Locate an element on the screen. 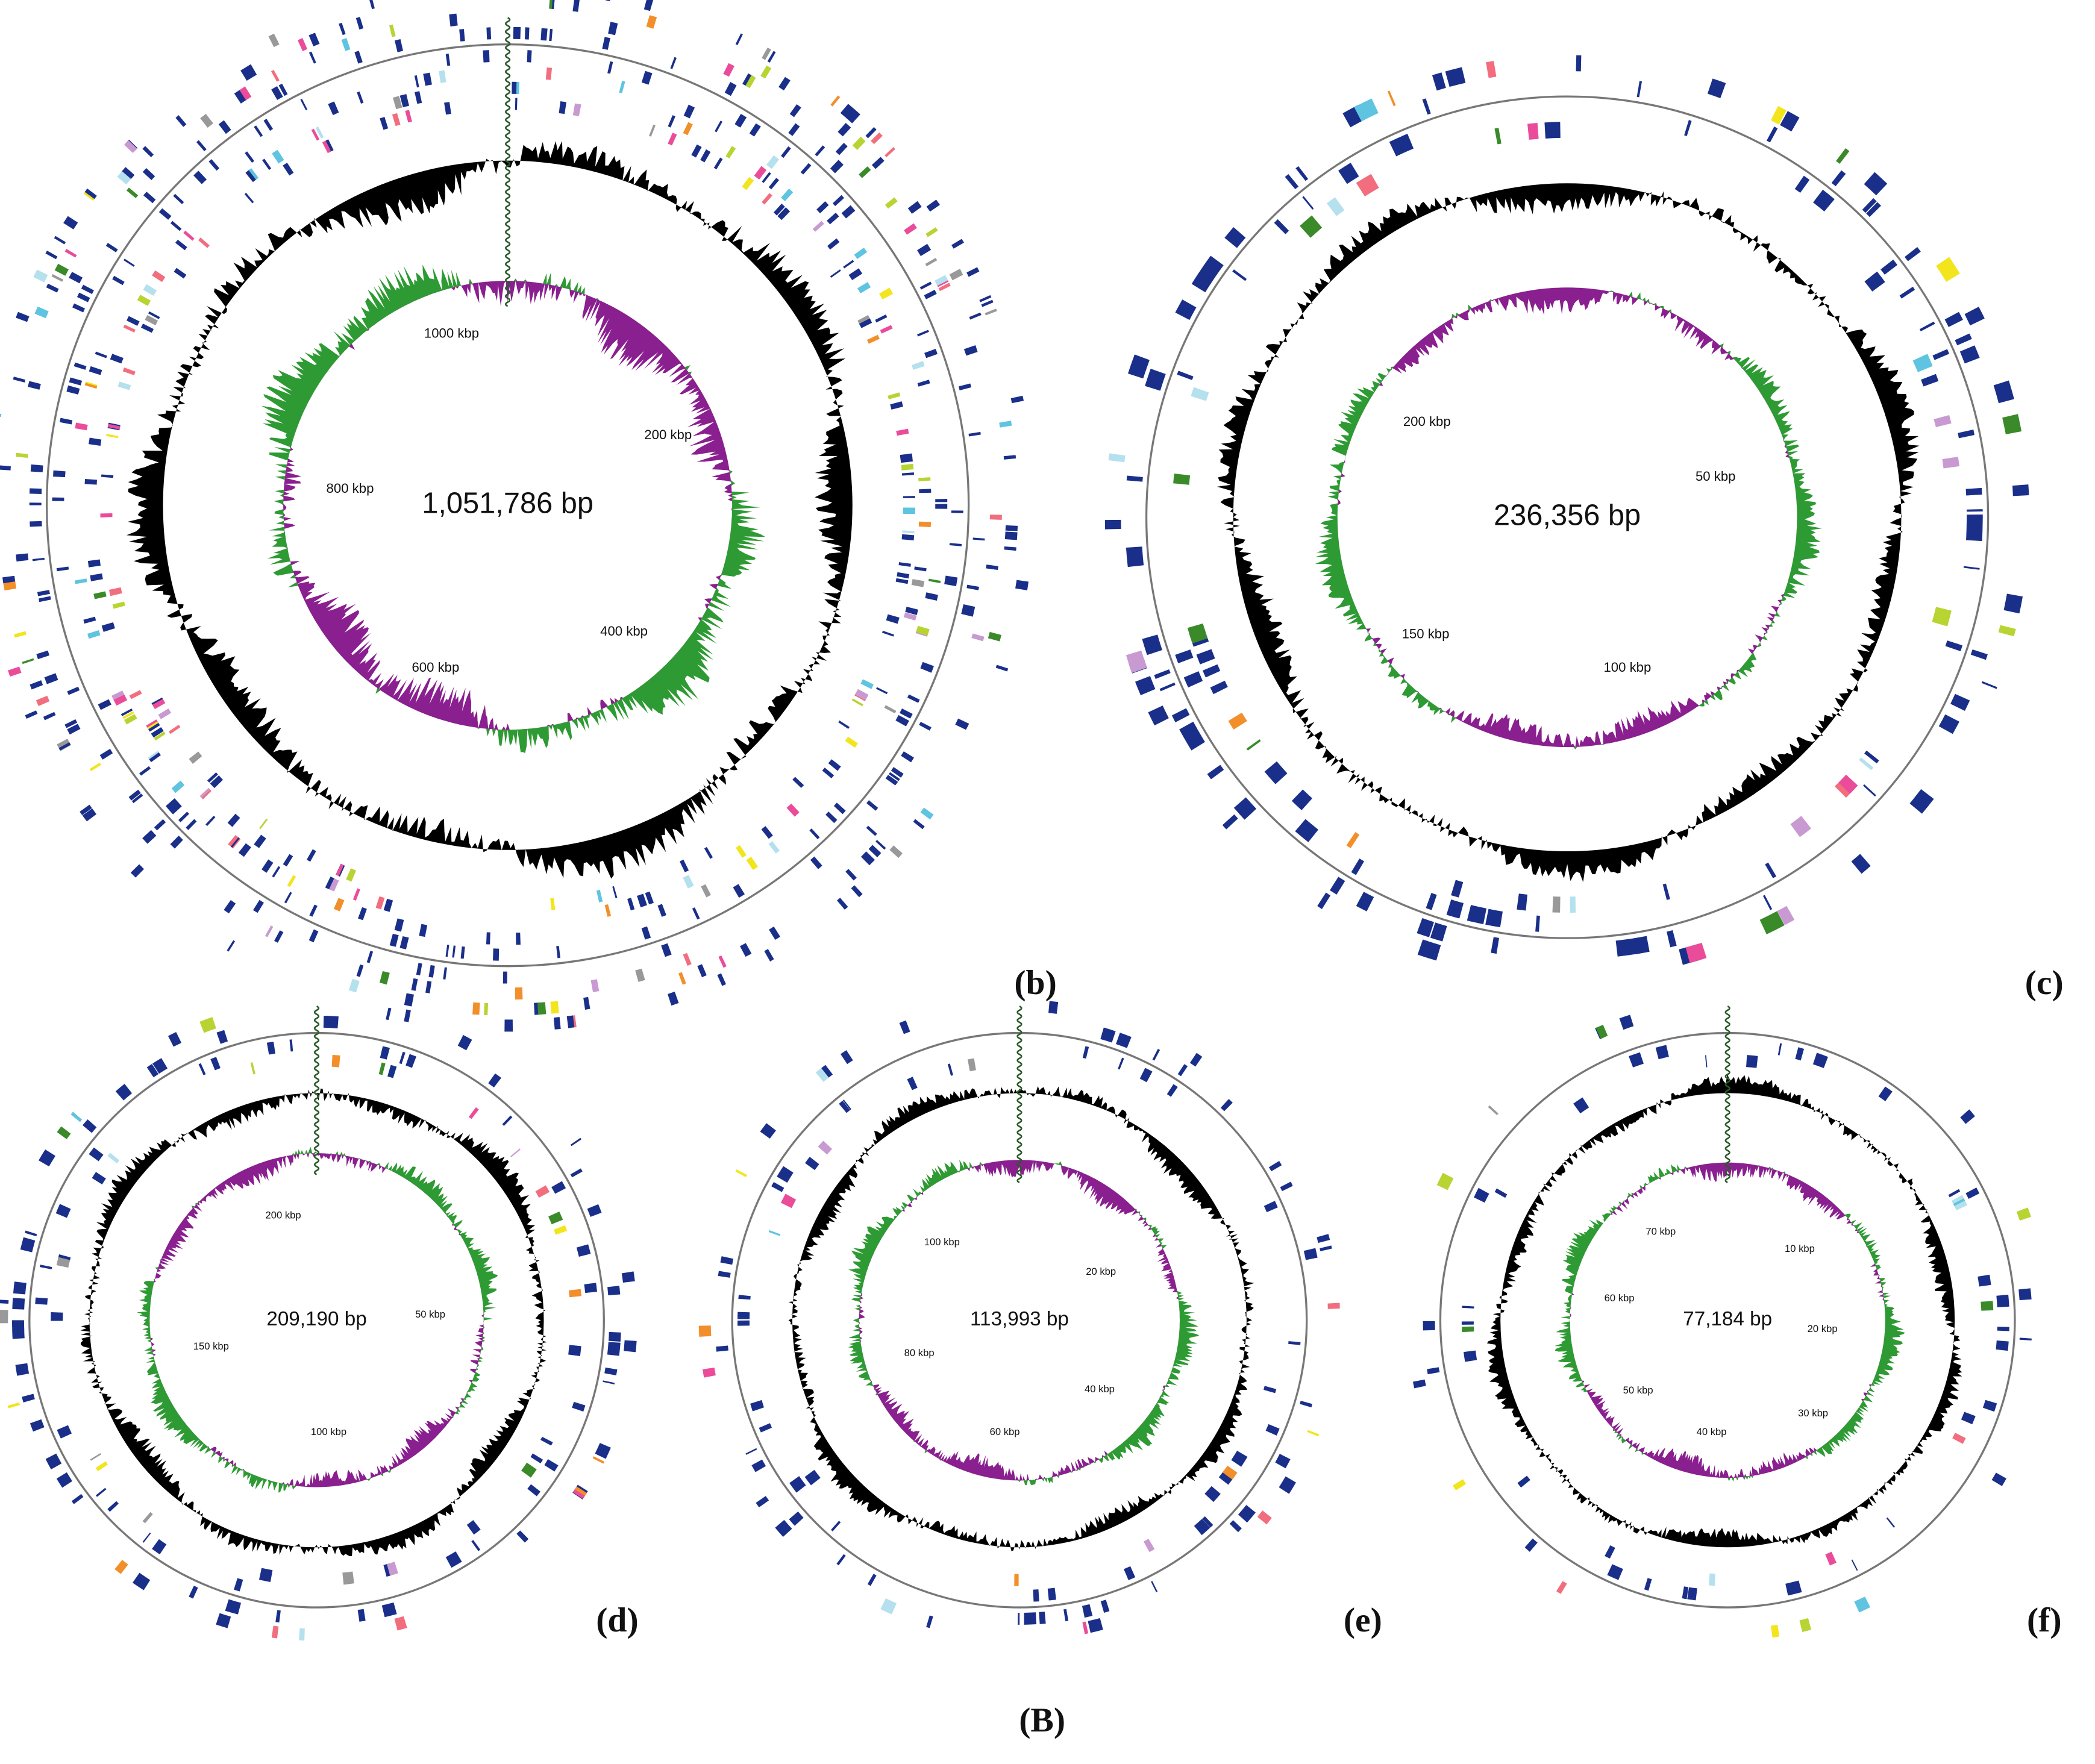  position-label: 30 kbp is located at coordinates (1813, 1413).